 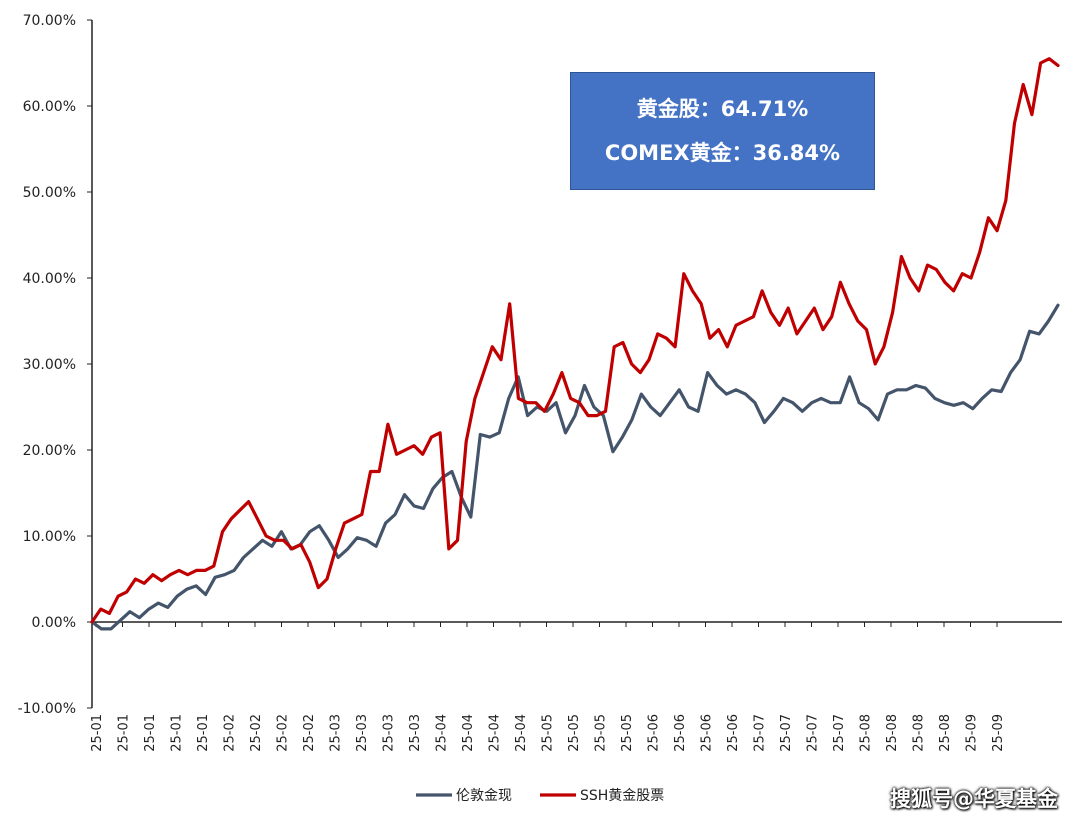 I want to click on y-tick-label: 40.00%, so click(x=49, y=279).